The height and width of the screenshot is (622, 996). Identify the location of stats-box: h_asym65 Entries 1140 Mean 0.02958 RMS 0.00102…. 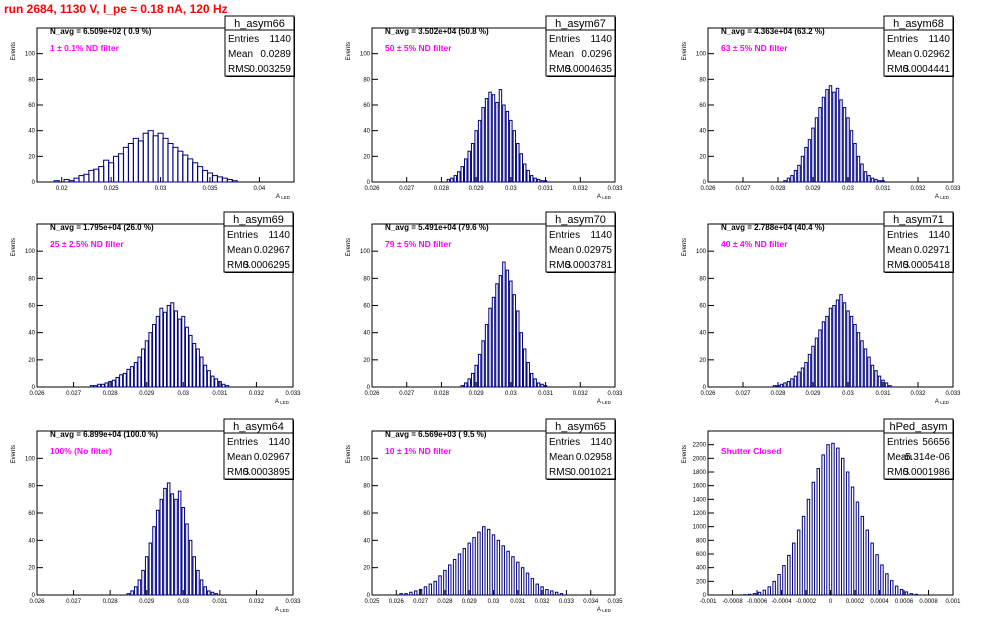
(580, 449).